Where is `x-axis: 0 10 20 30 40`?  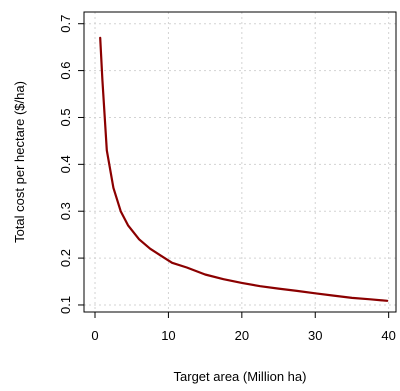 x-axis: 0 10 20 30 40 is located at coordinates (243, 327).